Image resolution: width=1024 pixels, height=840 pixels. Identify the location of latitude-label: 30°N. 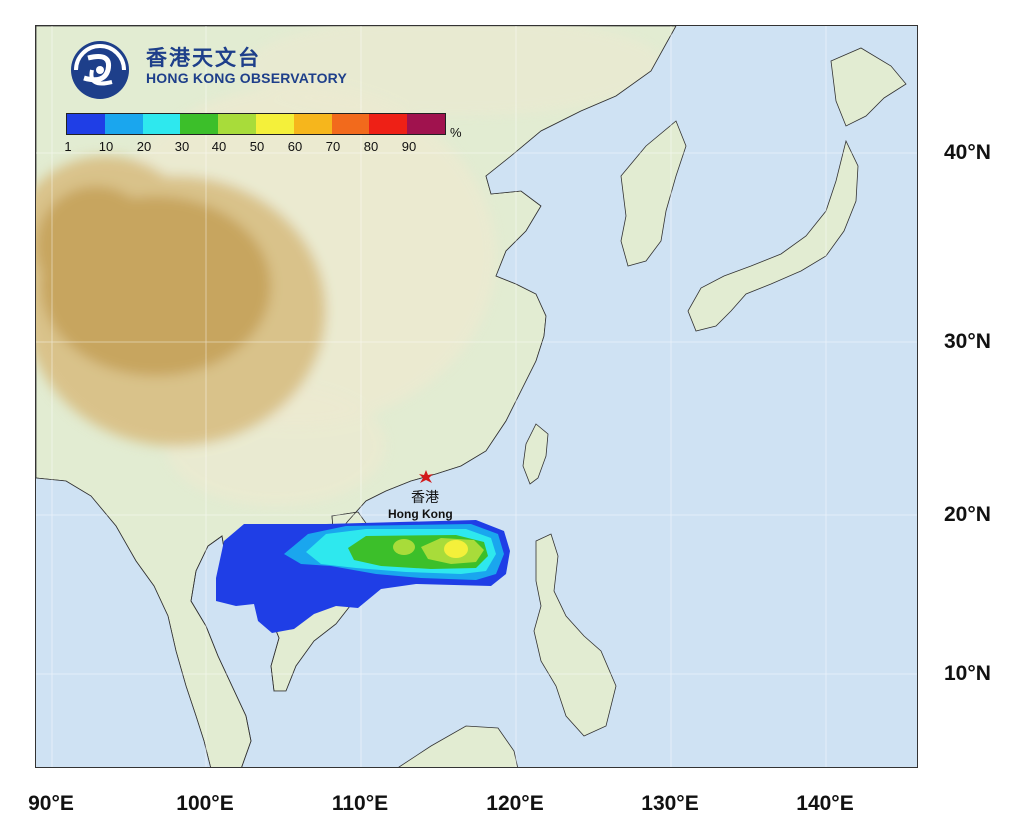
(967, 341).